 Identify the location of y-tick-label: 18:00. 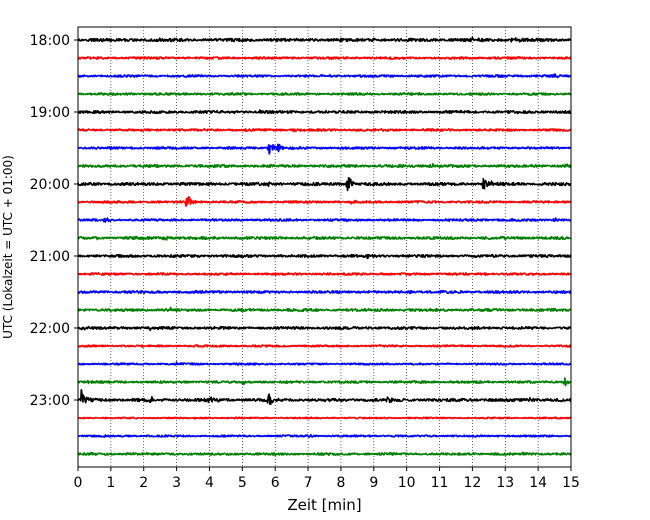
(50, 41).